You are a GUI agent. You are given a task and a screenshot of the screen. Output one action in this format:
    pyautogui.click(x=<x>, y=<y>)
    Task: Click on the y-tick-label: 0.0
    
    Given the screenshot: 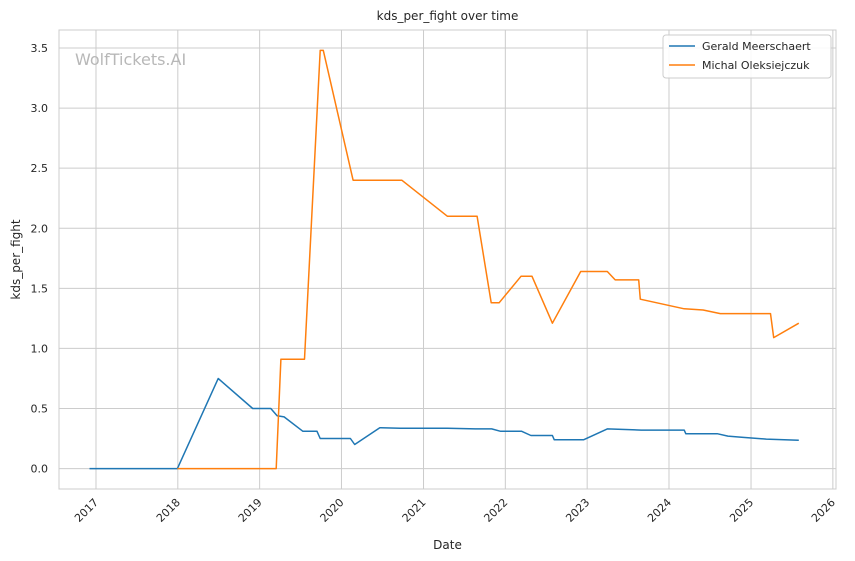 What is the action you would take?
    pyautogui.click(x=40, y=469)
    